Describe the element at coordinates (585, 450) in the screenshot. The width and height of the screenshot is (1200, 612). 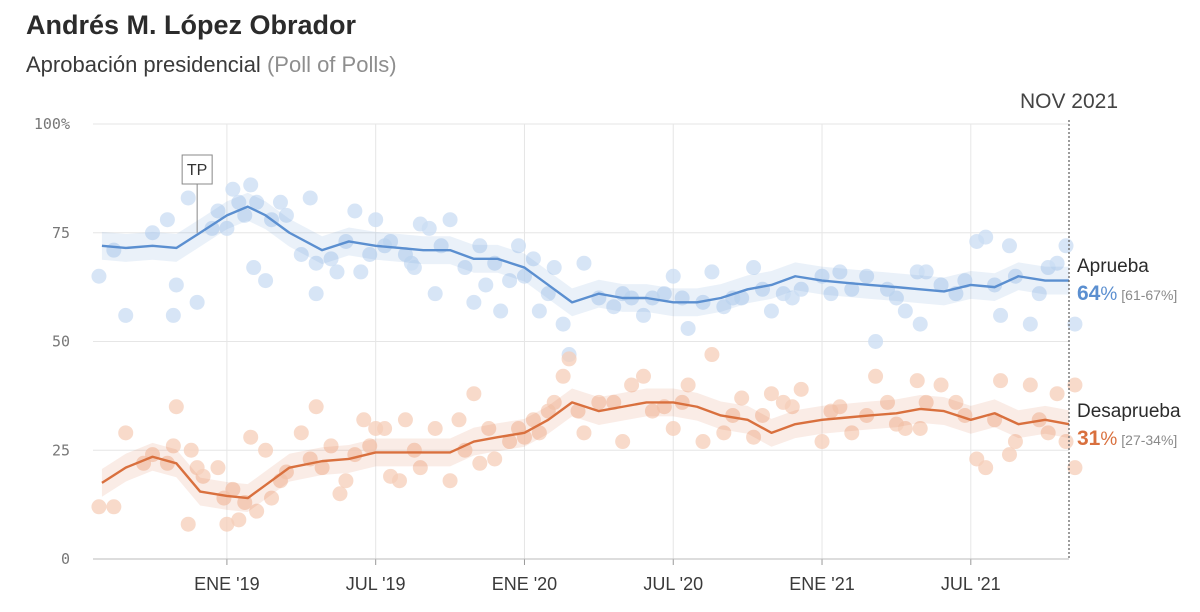
I see `disapprove-trend-line` at that location.